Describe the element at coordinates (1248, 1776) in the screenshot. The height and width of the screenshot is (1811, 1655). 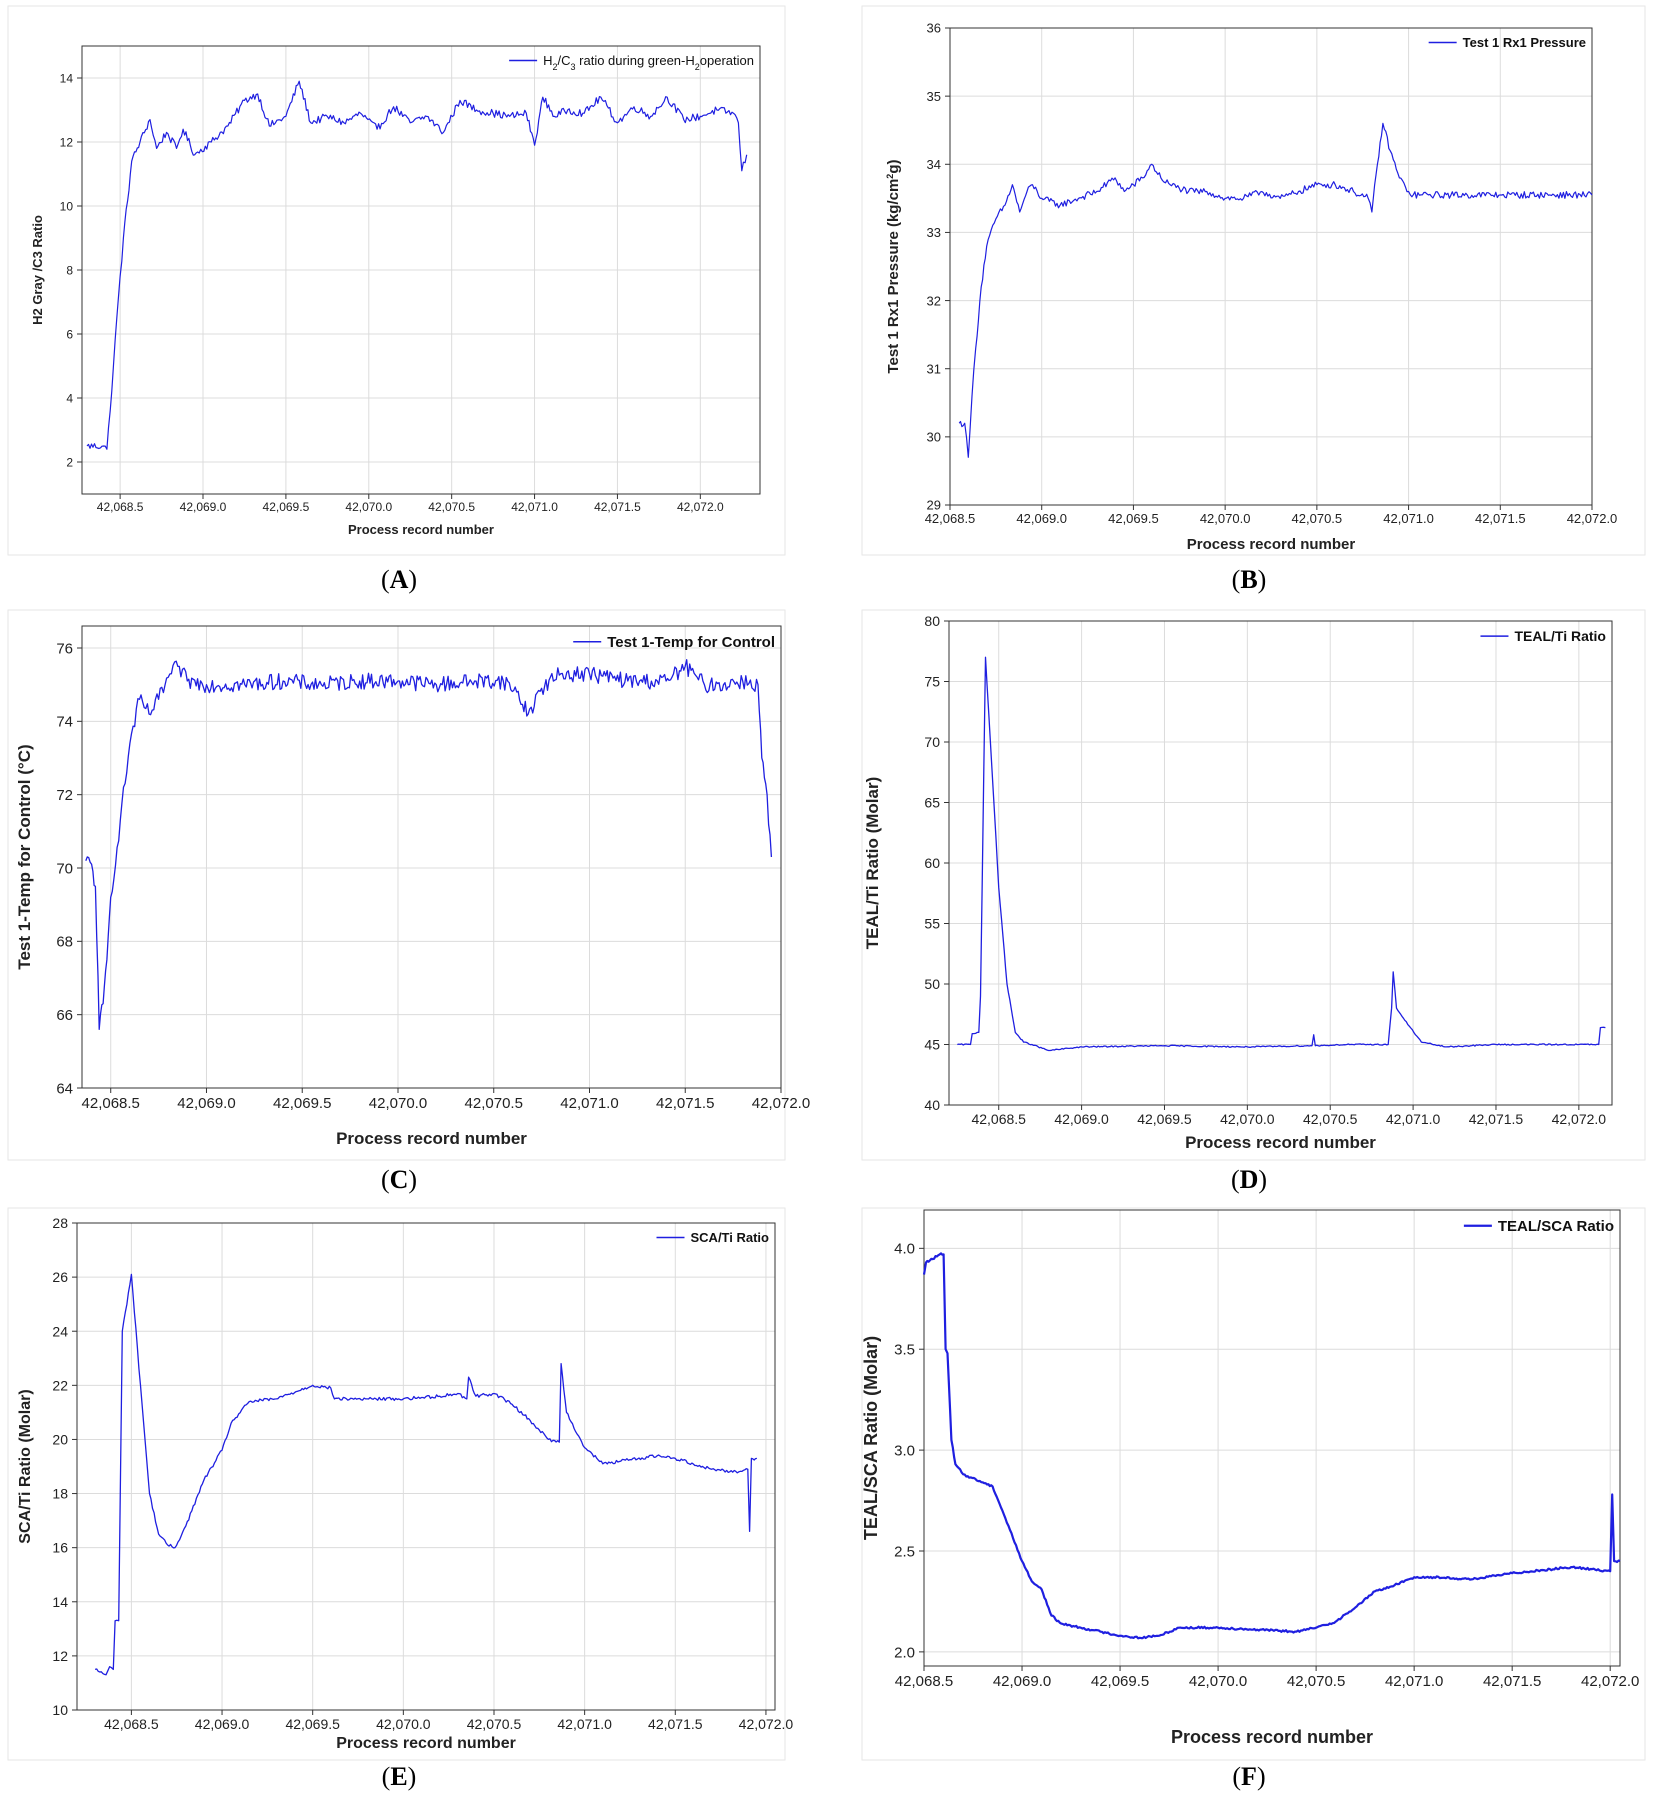
I see `panel-letter: (F)` at that location.